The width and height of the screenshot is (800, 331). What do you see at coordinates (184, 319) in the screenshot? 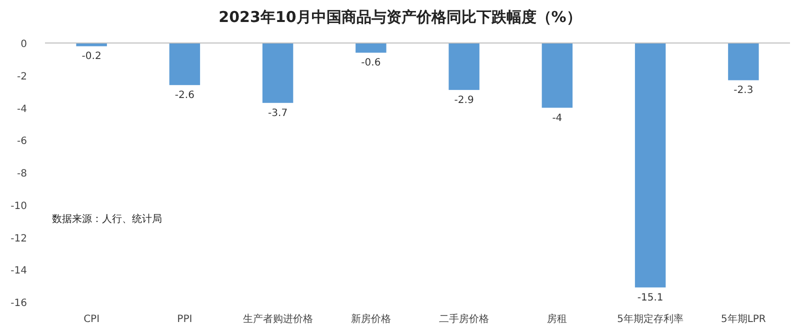
I see `x-tick-label: PPI` at bounding box center [184, 319].